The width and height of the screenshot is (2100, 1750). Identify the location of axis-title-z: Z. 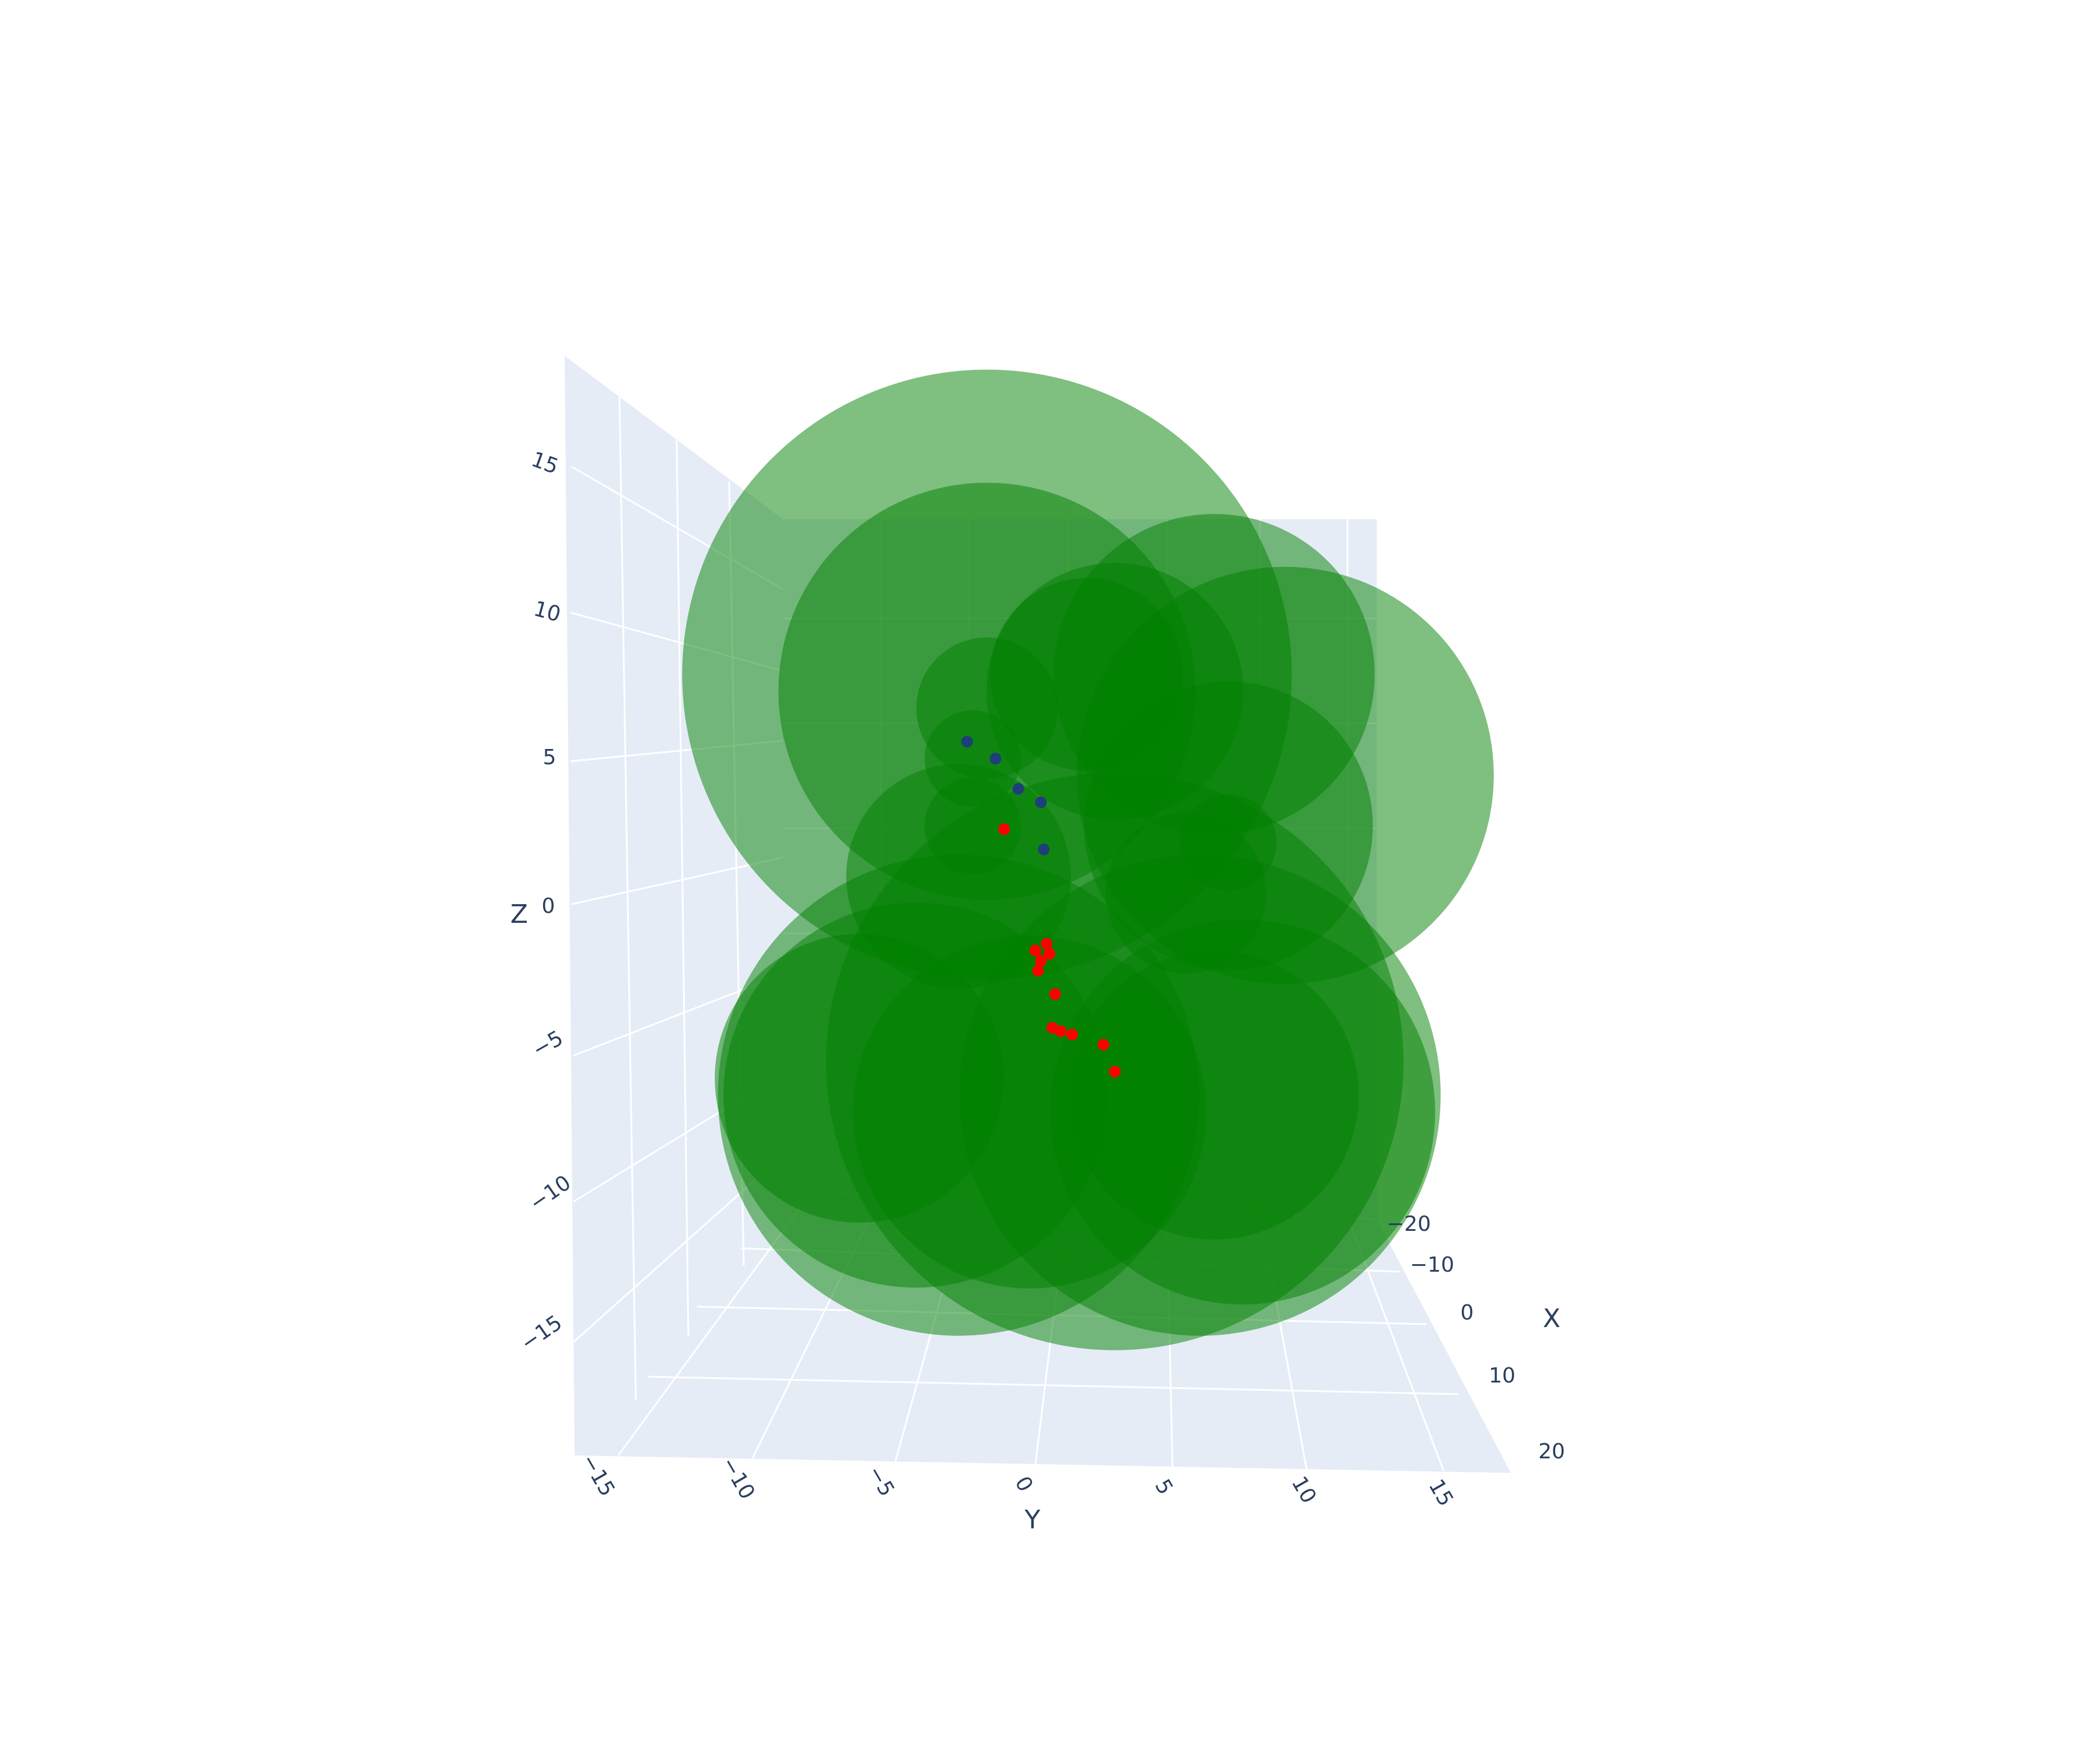
(519, 914).